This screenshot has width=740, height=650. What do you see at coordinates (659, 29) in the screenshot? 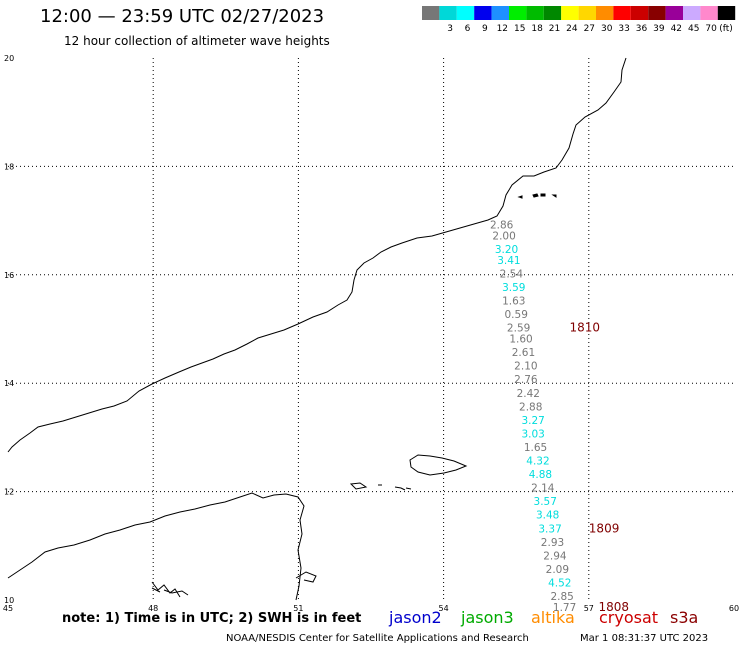
I see `colorbar-label: 39` at bounding box center [659, 29].